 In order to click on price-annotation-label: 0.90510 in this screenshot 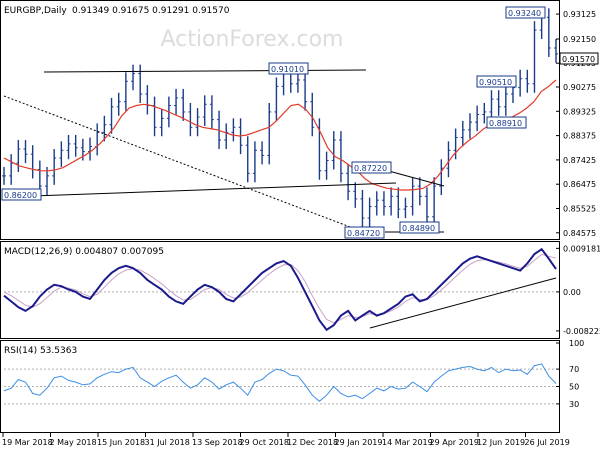, I will do `click(495, 82)`.